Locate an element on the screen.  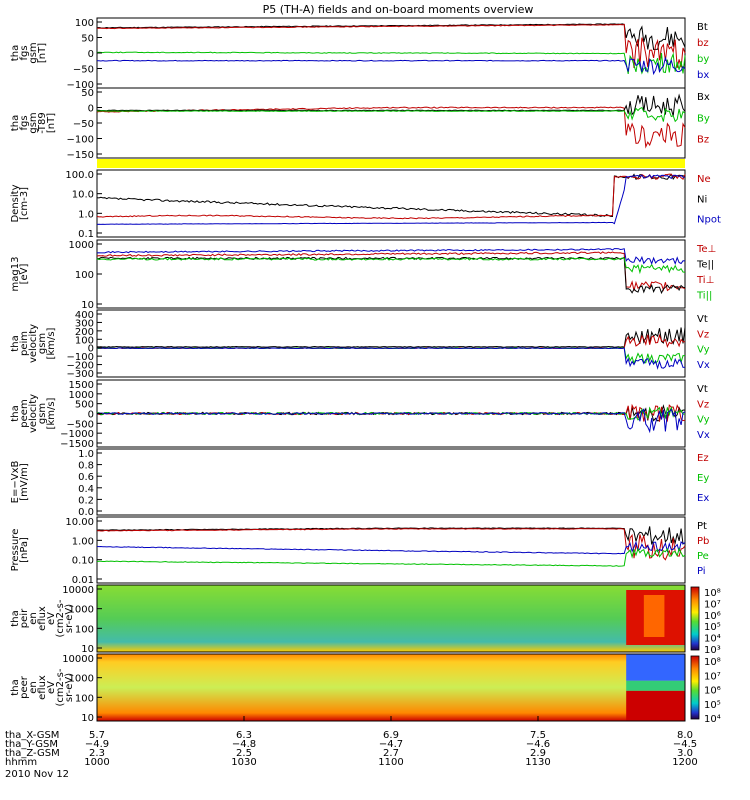
ivel-ylabel: peim is located at coordinates (24, 343).